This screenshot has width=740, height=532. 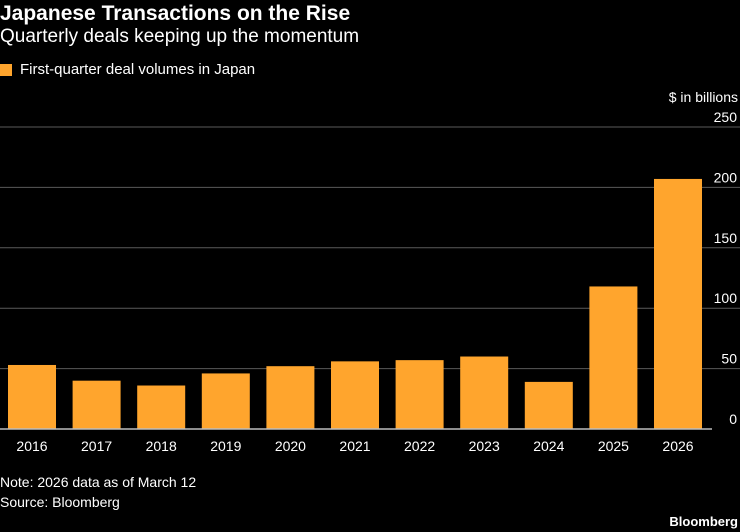 What do you see at coordinates (548, 446) in the screenshot?
I see `x-tick-label: 2024` at bounding box center [548, 446].